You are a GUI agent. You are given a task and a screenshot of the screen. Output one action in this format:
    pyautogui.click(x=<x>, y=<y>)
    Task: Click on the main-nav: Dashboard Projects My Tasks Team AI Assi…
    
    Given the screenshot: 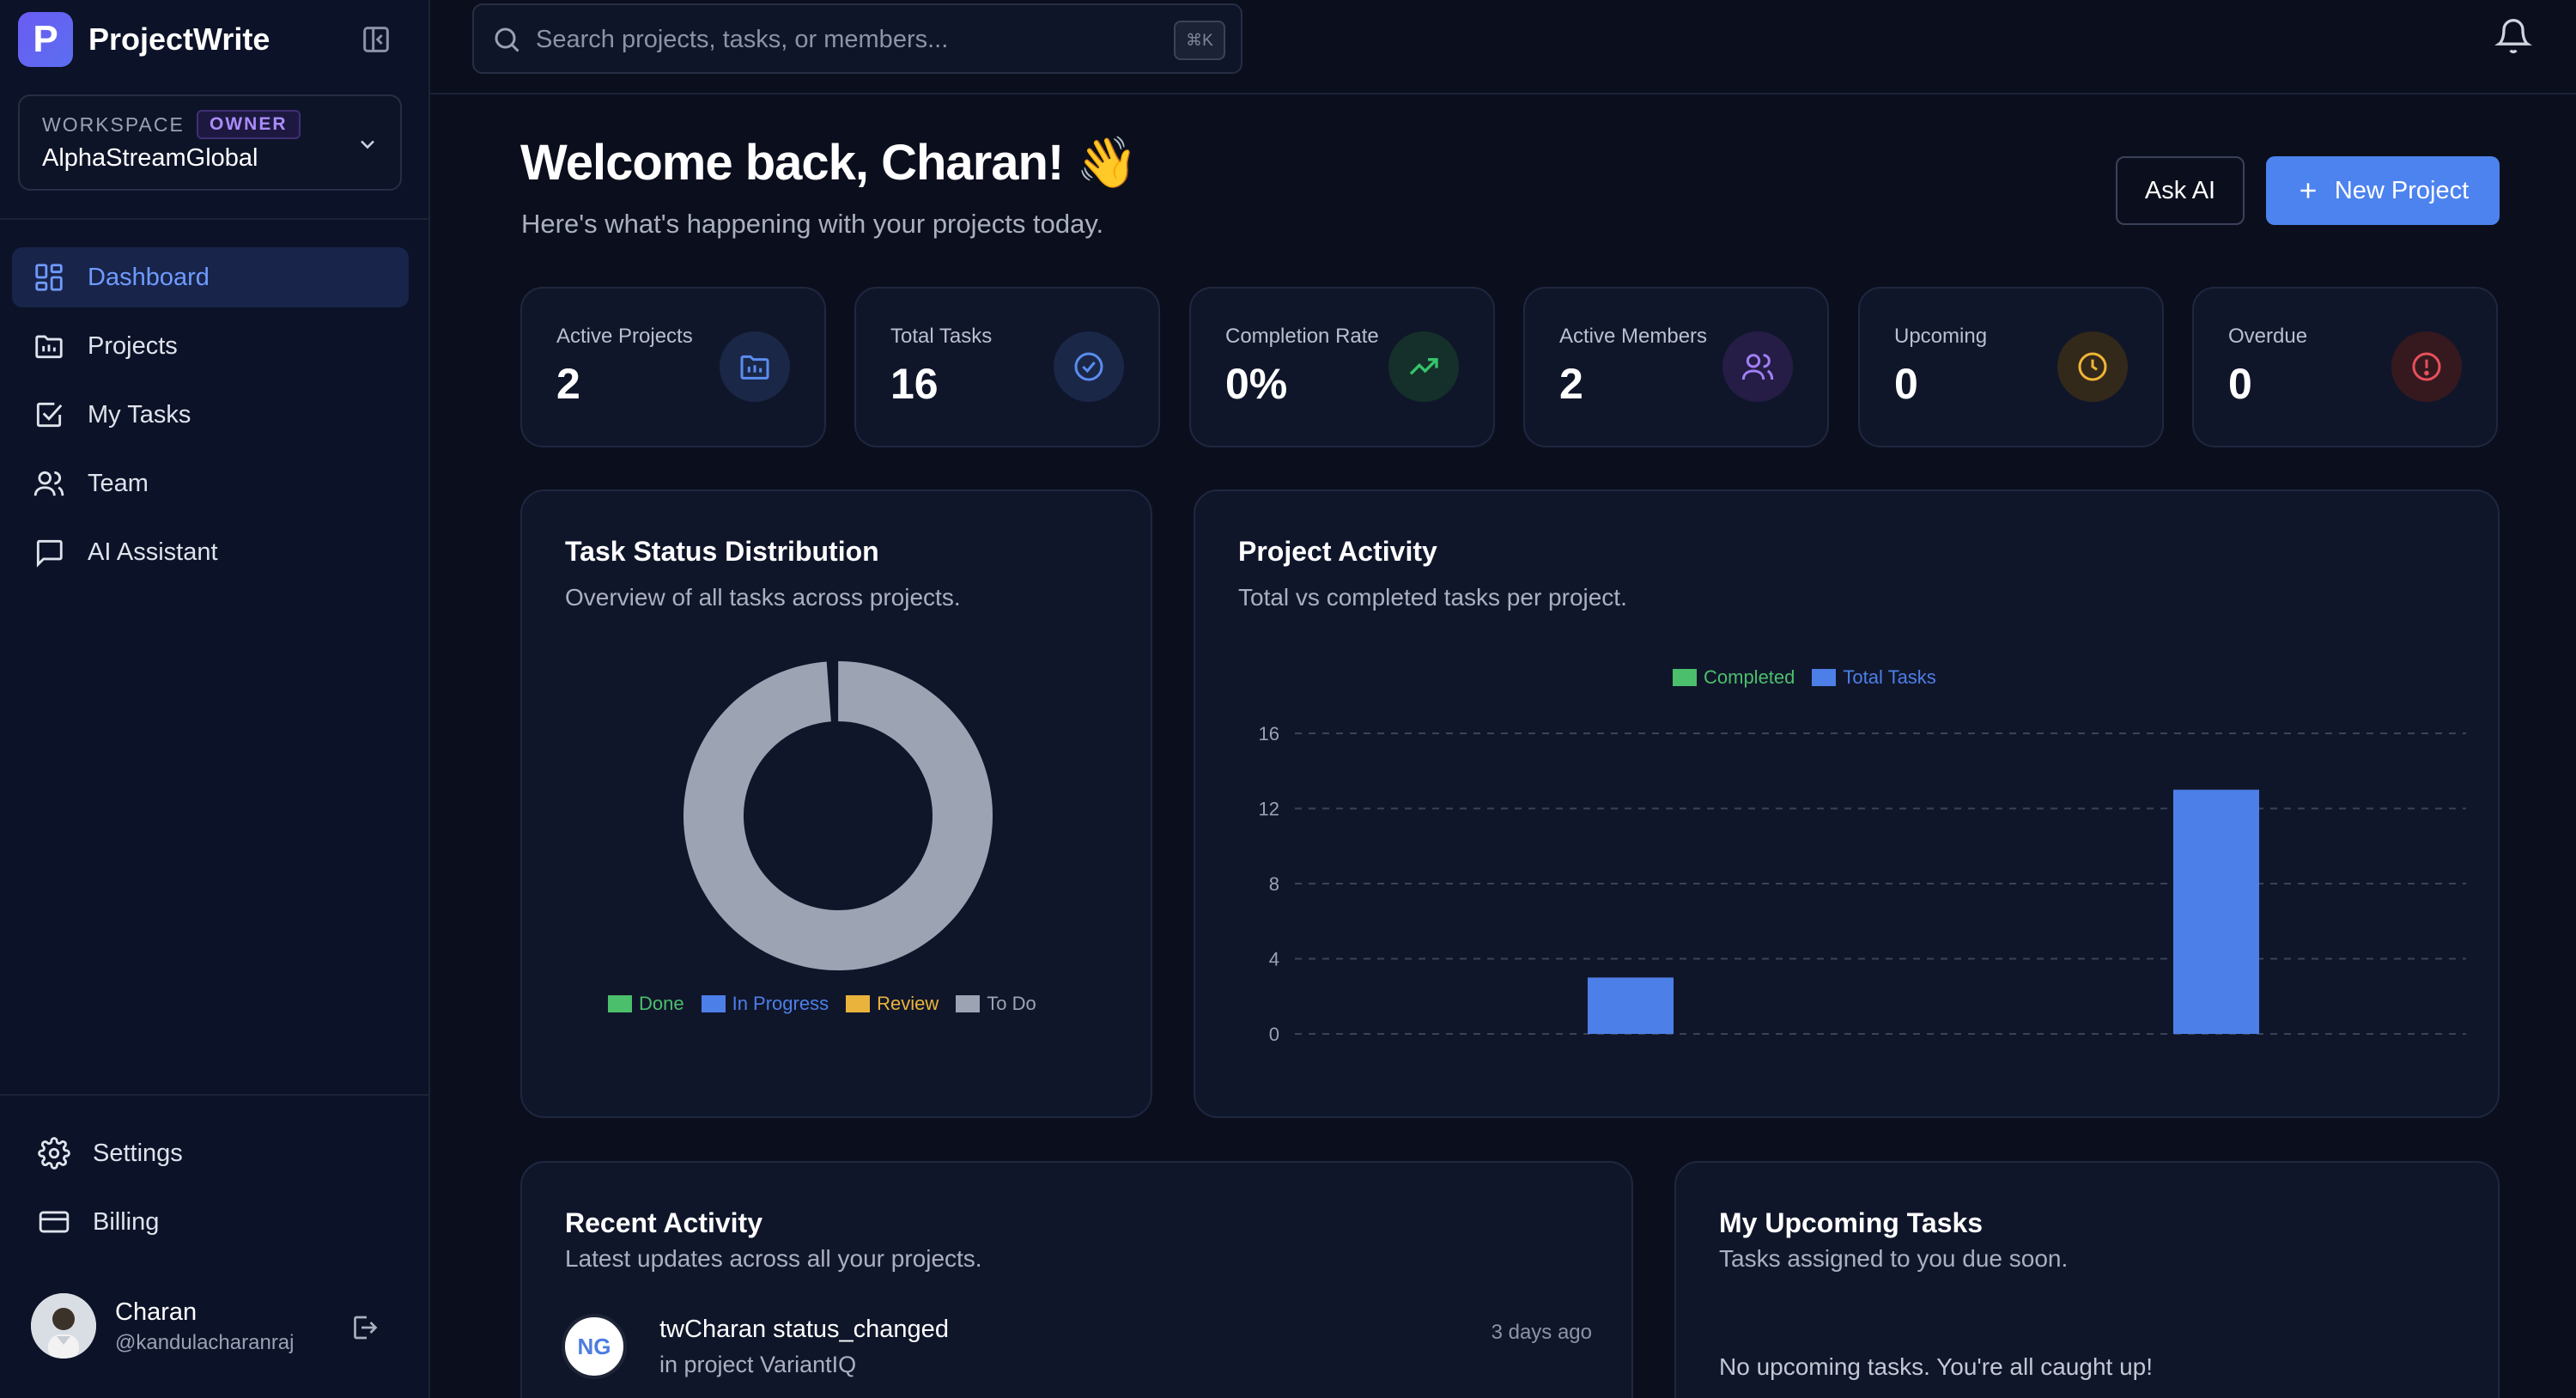 What is the action you would take?
    pyautogui.click(x=210, y=419)
    